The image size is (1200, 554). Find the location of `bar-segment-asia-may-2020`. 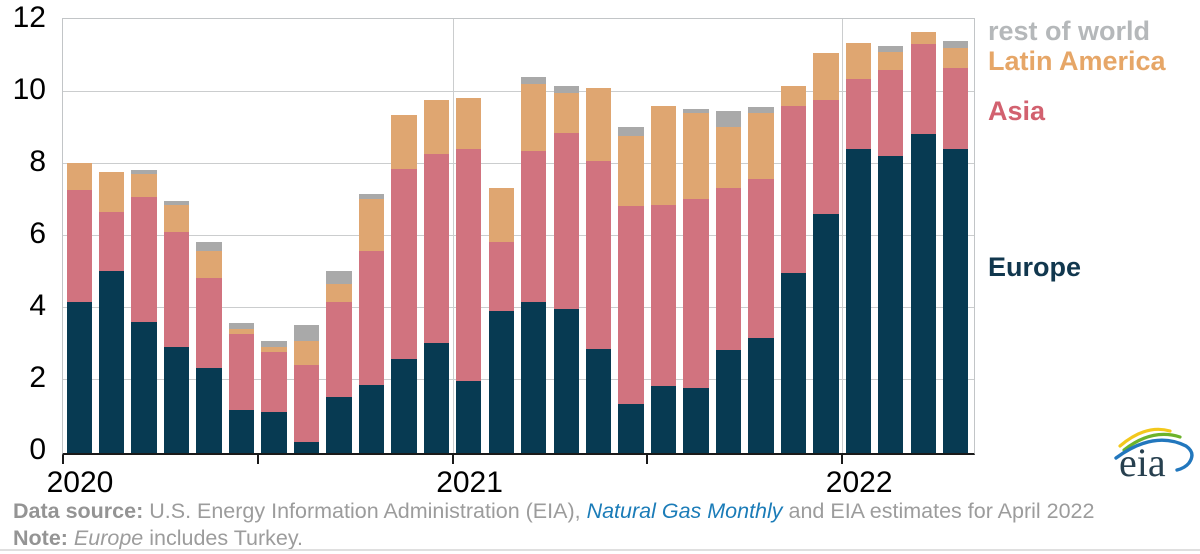

bar-segment-asia-may-2020 is located at coordinates (209, 323).